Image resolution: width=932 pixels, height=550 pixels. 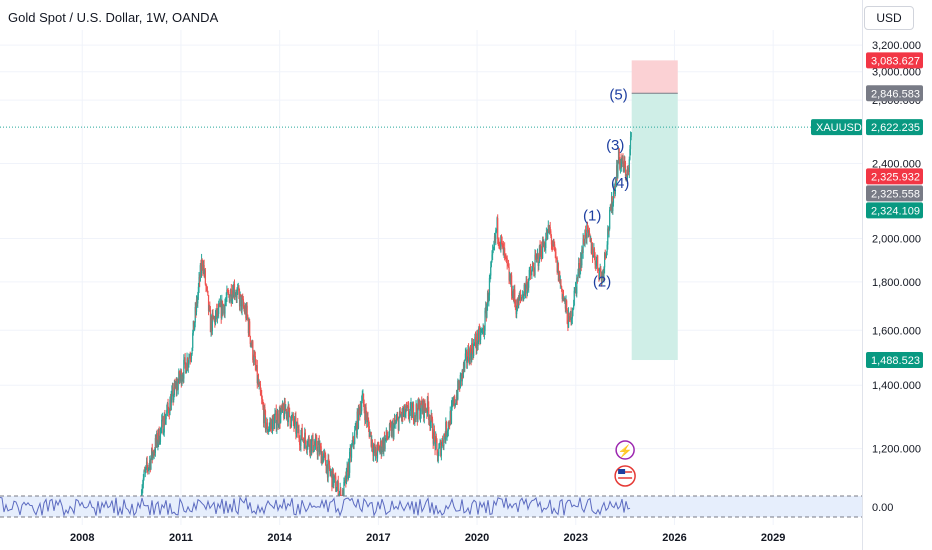 I want to click on stop-loss-zone, so click(x=654, y=77).